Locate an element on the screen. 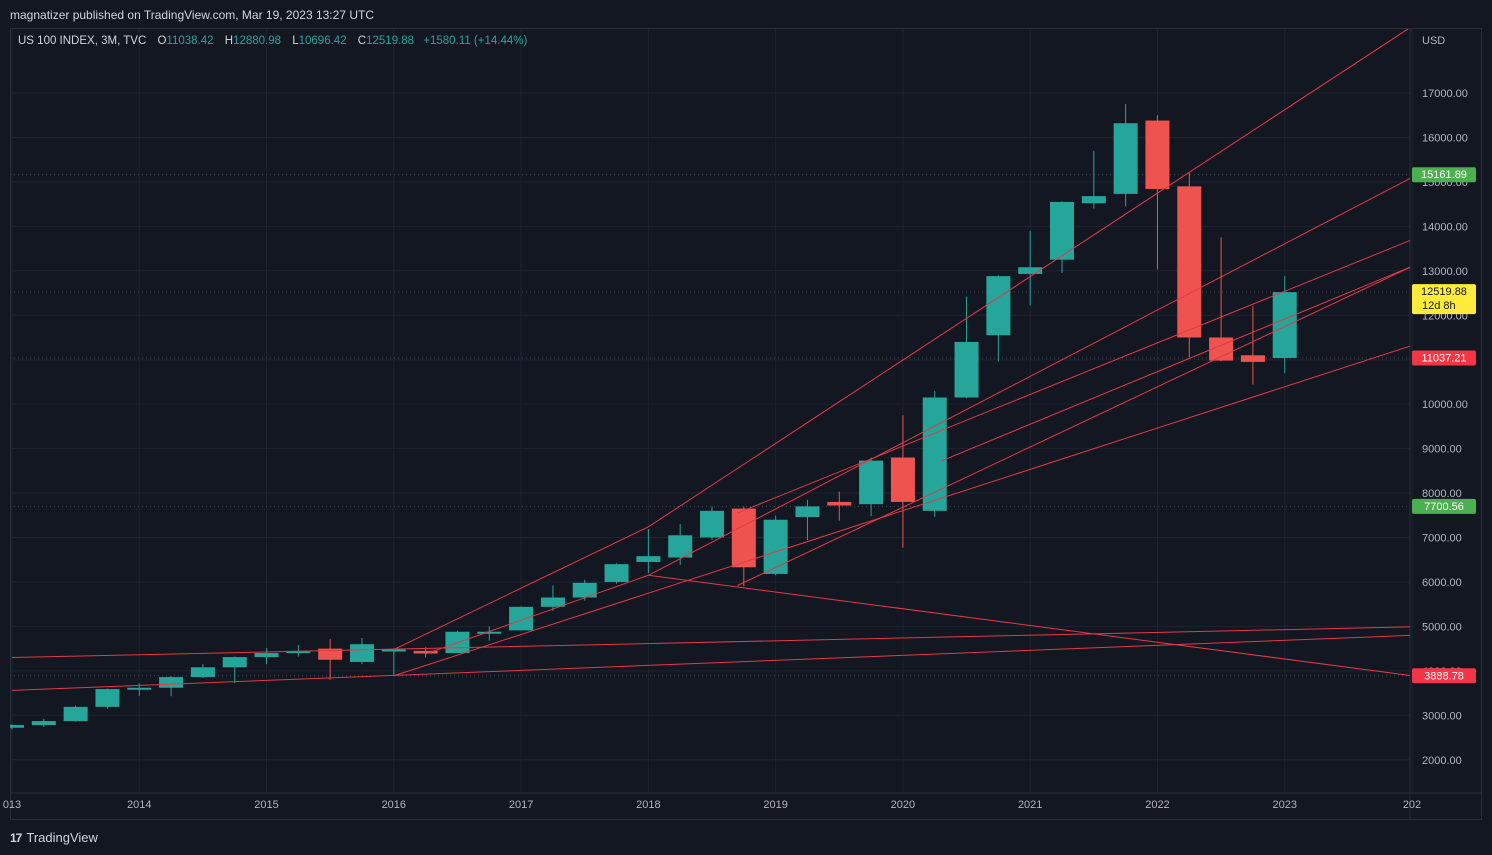  y-tick-label: 9000.00 is located at coordinates (1442, 450).